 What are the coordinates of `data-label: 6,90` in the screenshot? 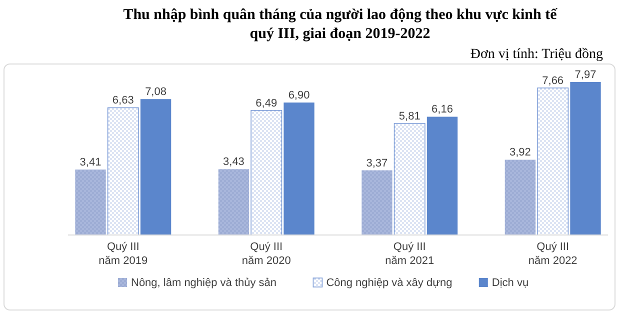 It's located at (299, 96).